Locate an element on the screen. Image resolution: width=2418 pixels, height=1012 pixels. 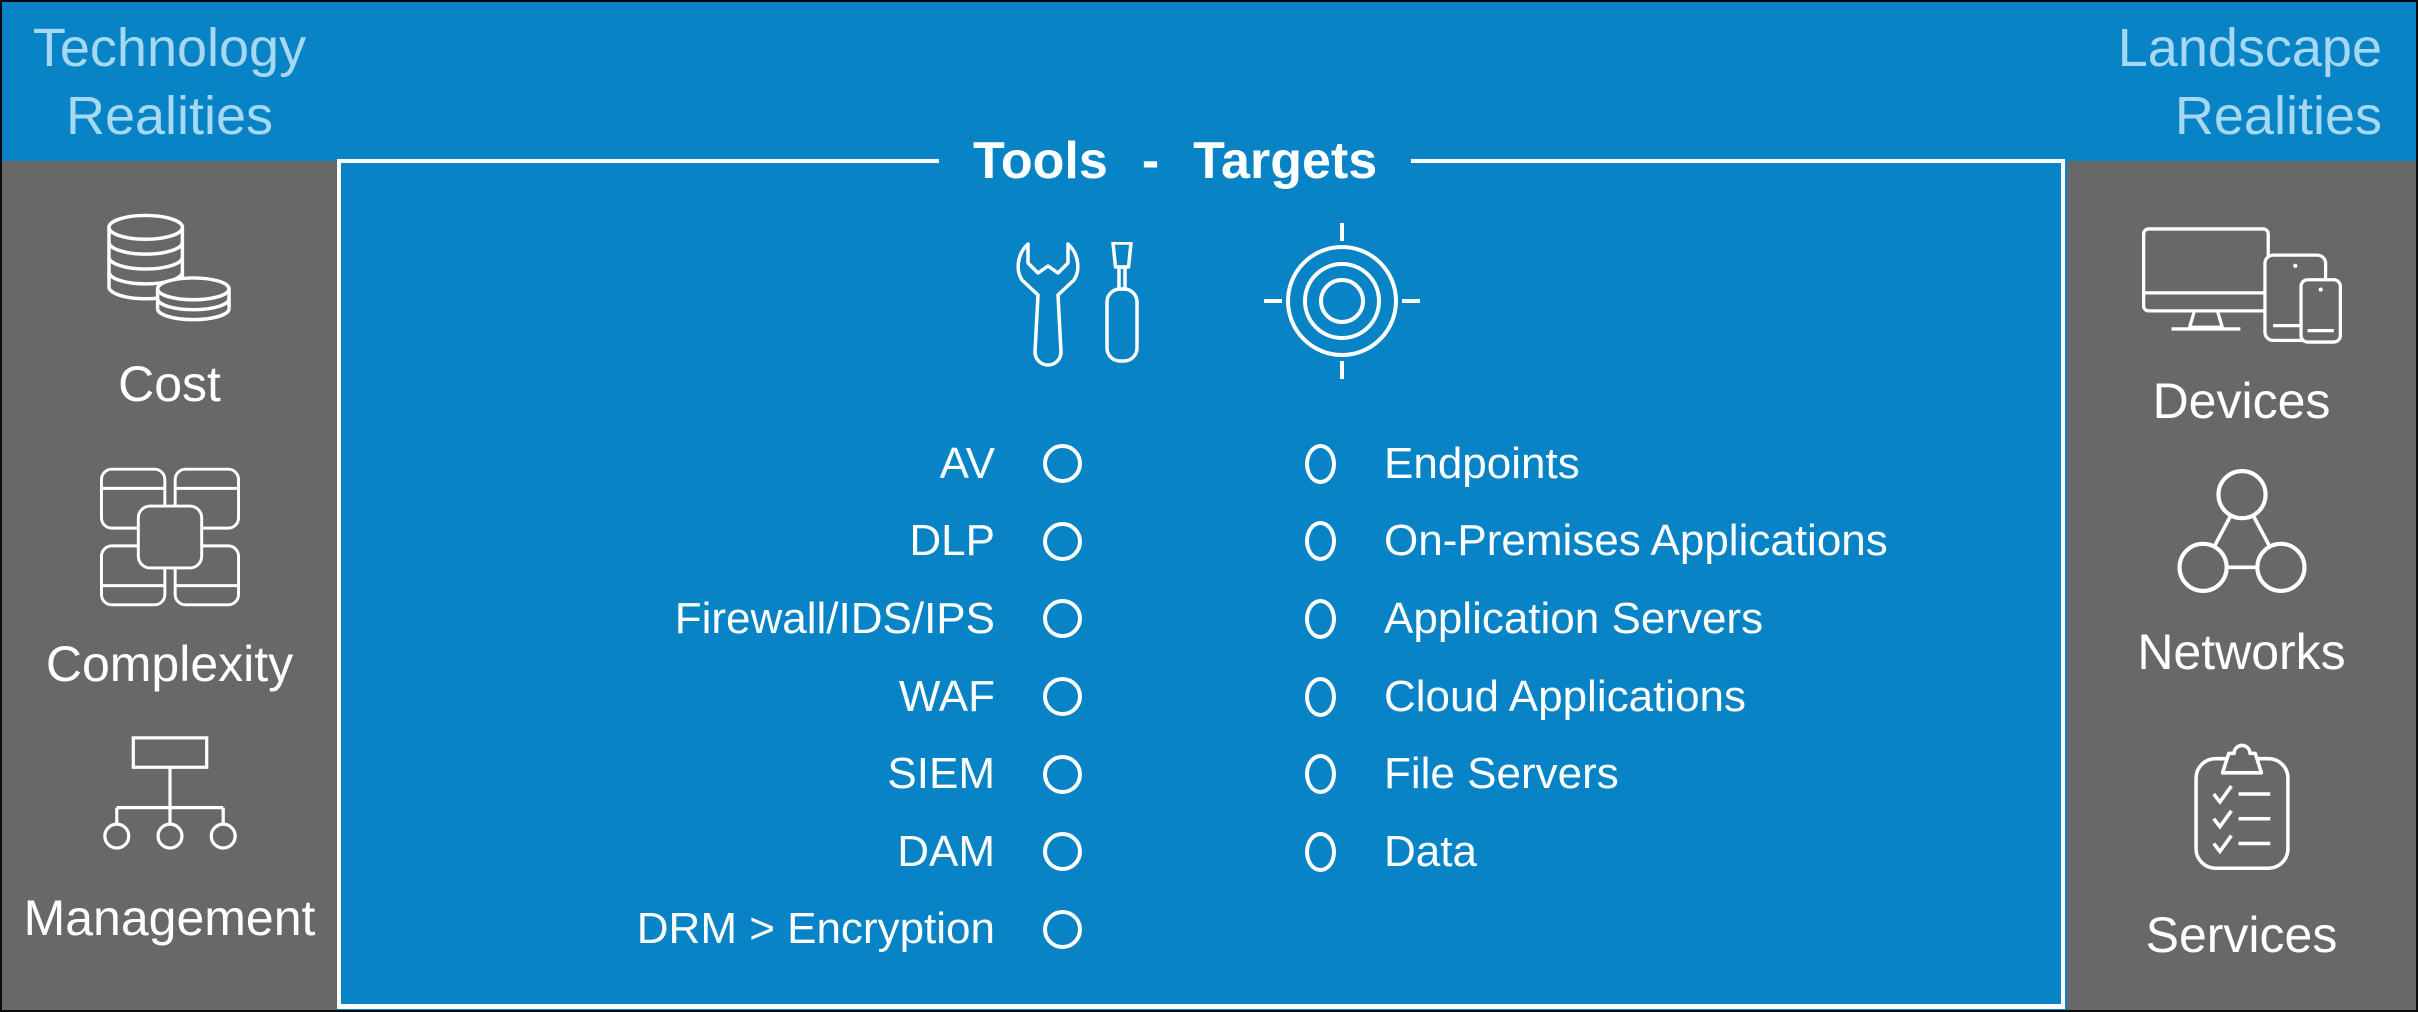
sidebar-item-cost: Cost is located at coordinates (169, 313).